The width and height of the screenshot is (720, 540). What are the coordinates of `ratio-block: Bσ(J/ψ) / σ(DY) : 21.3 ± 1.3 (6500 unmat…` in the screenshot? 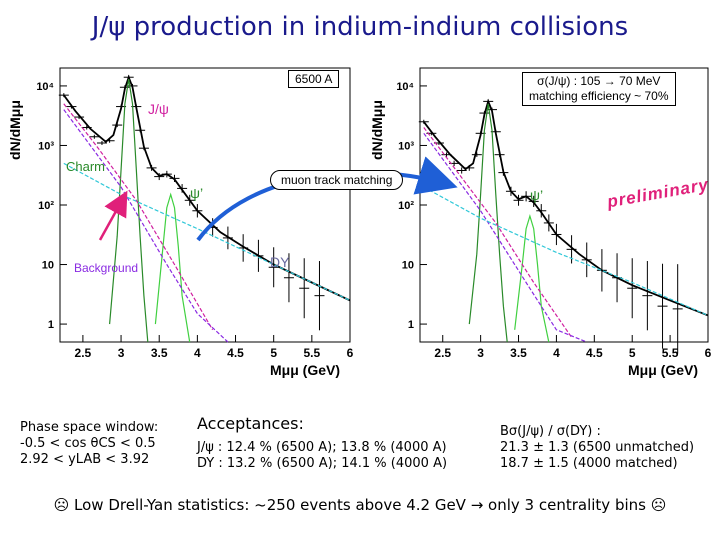 It's located at (597, 448).